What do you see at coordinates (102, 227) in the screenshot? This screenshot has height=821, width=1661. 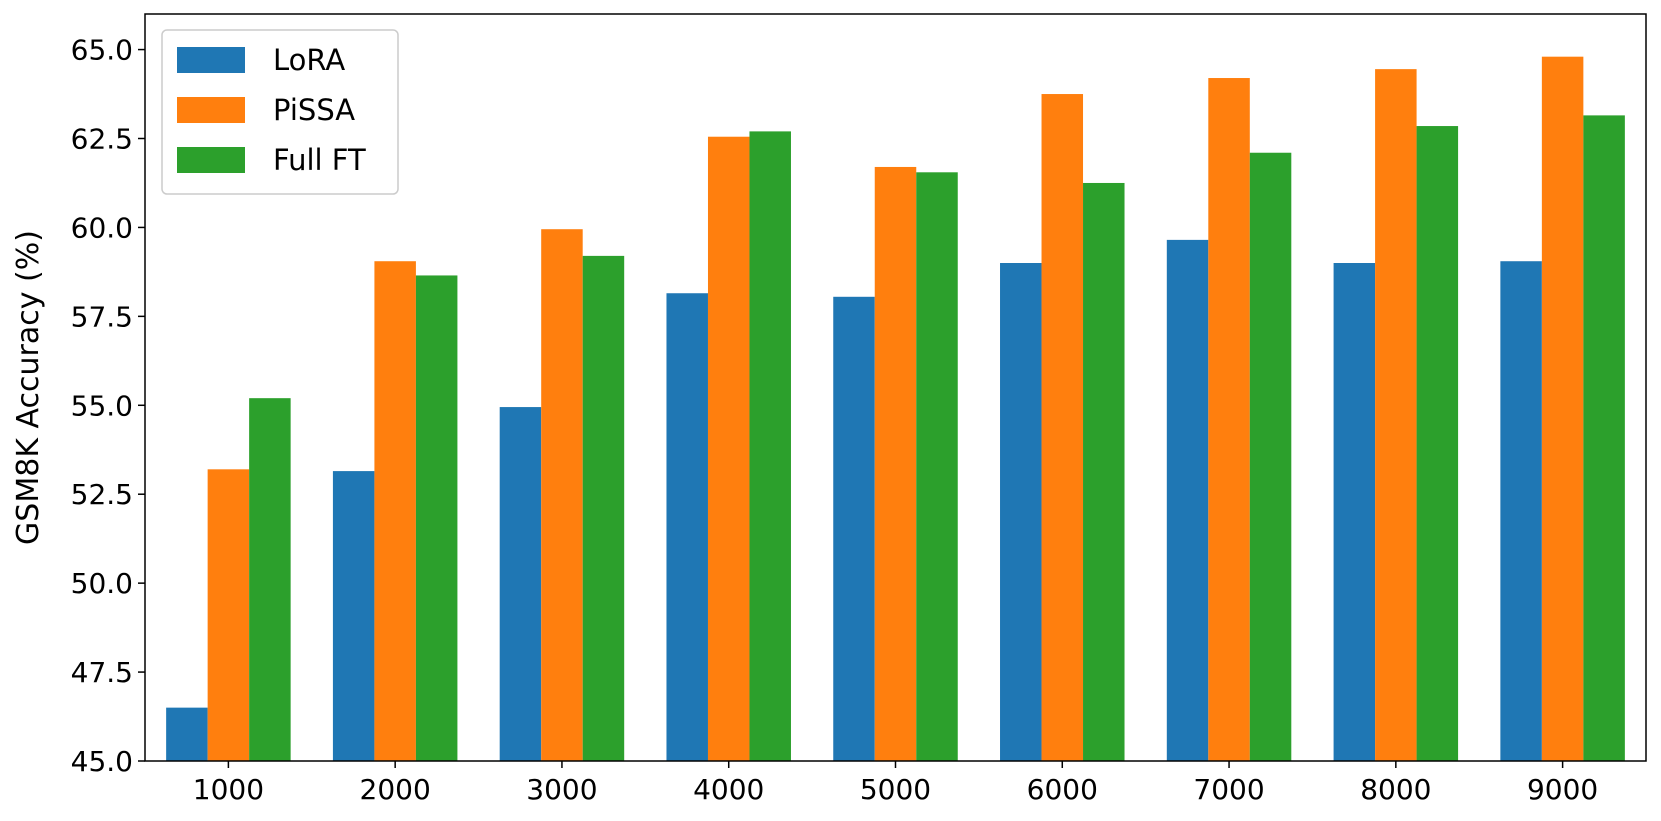 I see `y-tick-label: 60.0` at bounding box center [102, 227].